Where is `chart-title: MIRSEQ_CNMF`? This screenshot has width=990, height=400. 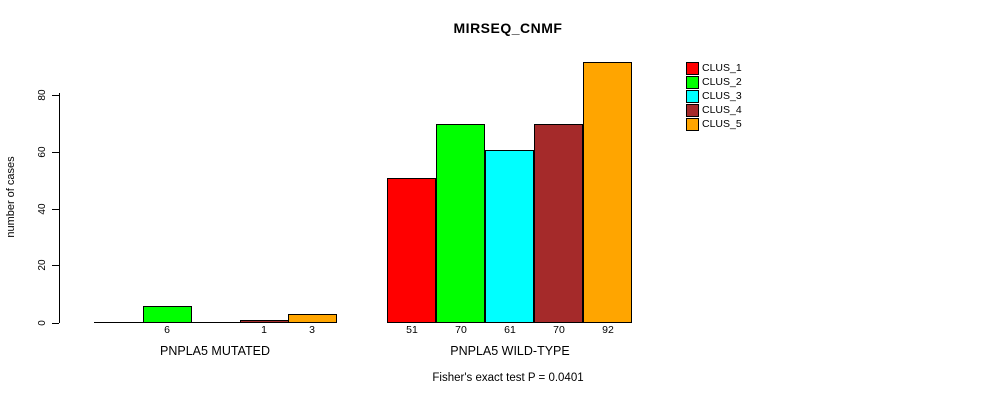
chart-title: MIRSEQ_CNMF is located at coordinates (508, 28).